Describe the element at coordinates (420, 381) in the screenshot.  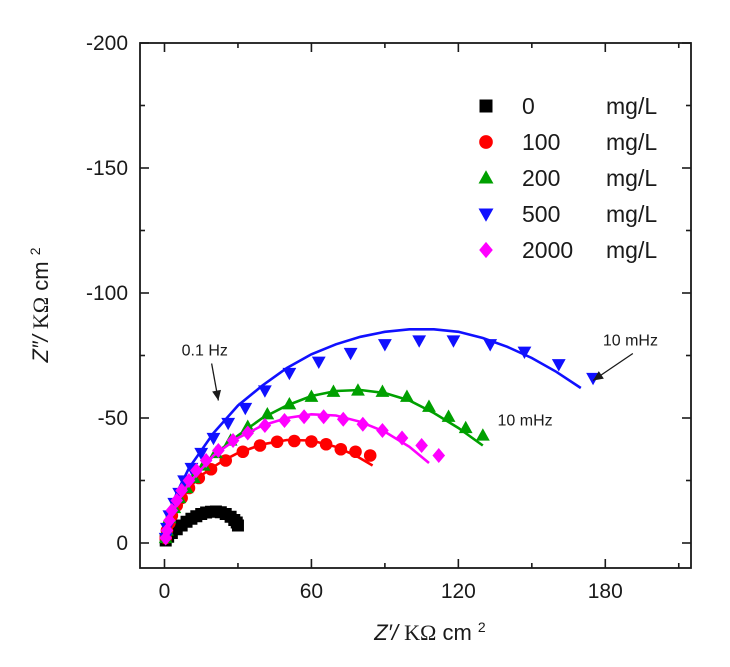
I see `frequency-annotations: 0.1 Hz 10 mHz 10 mHz` at that location.